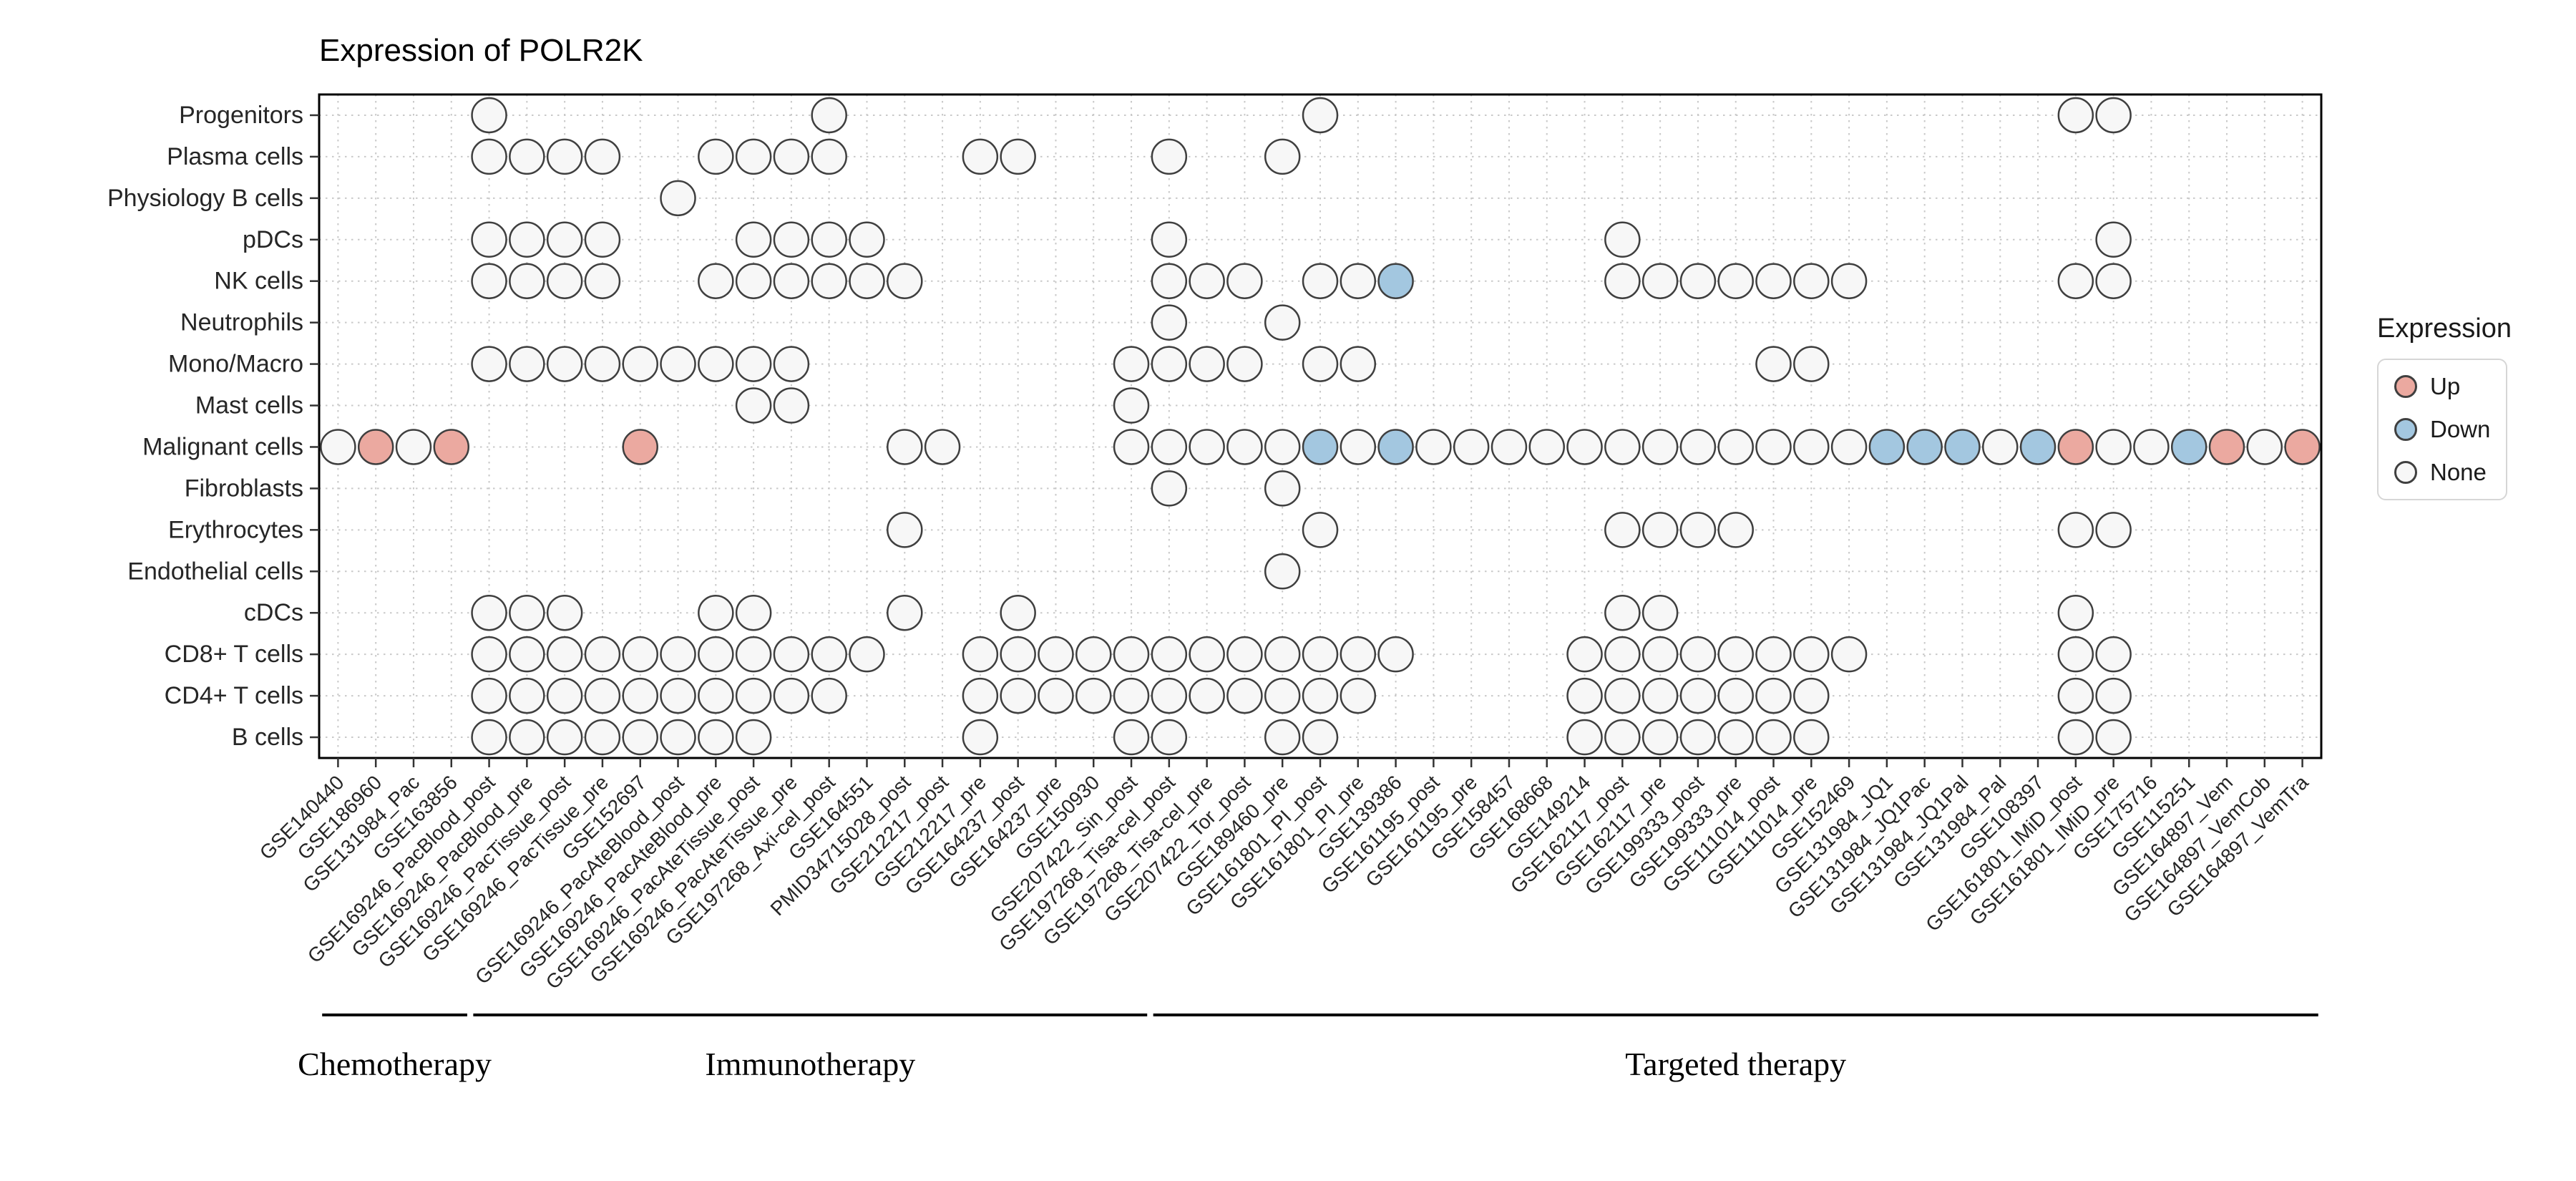  I want to click on y-axis-label: Plasma cells, so click(235, 156).